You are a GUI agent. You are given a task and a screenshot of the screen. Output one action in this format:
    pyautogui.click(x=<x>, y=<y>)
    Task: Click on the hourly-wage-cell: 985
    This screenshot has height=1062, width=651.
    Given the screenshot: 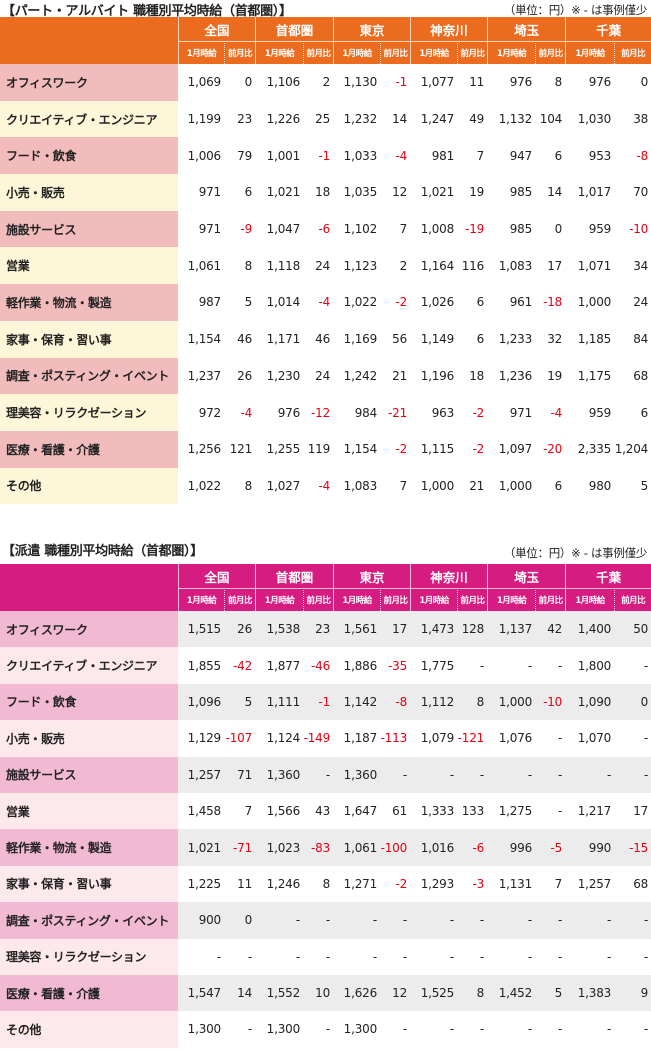 What is the action you would take?
    pyautogui.click(x=511, y=229)
    